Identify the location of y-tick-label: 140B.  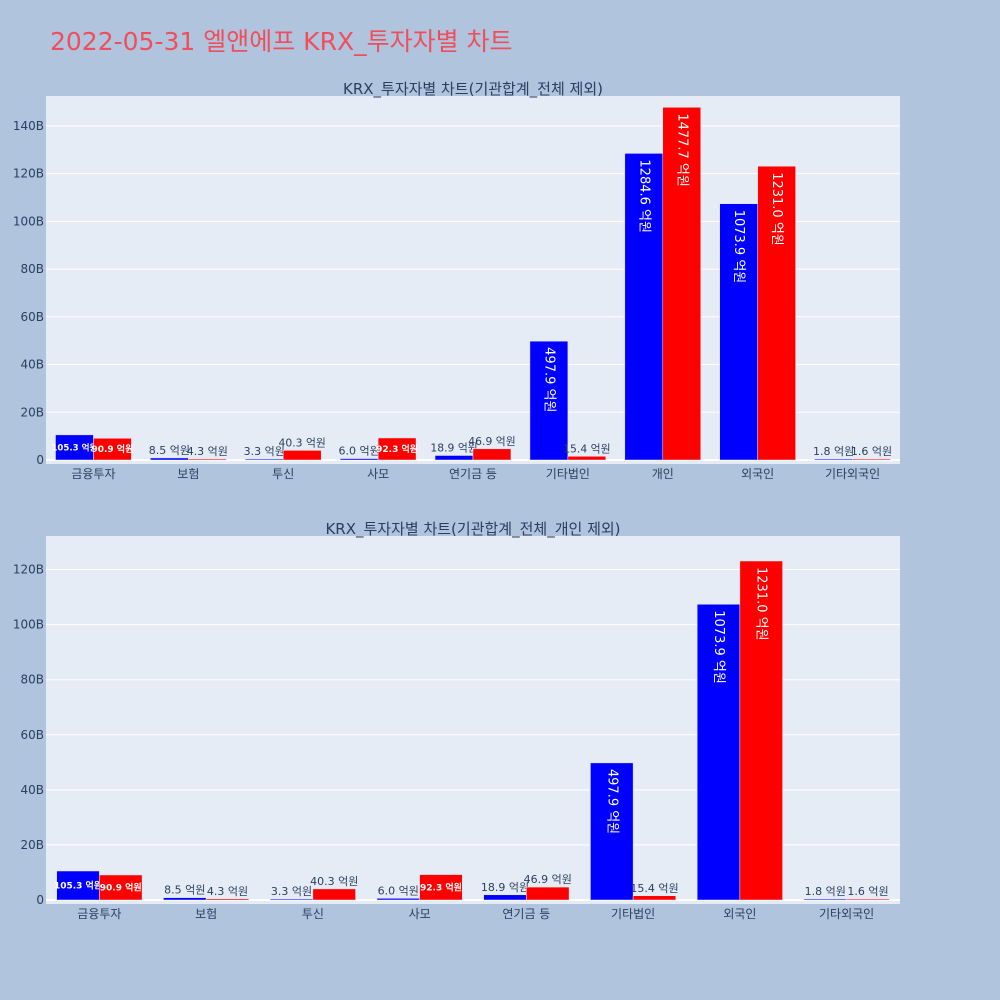
(28, 126).